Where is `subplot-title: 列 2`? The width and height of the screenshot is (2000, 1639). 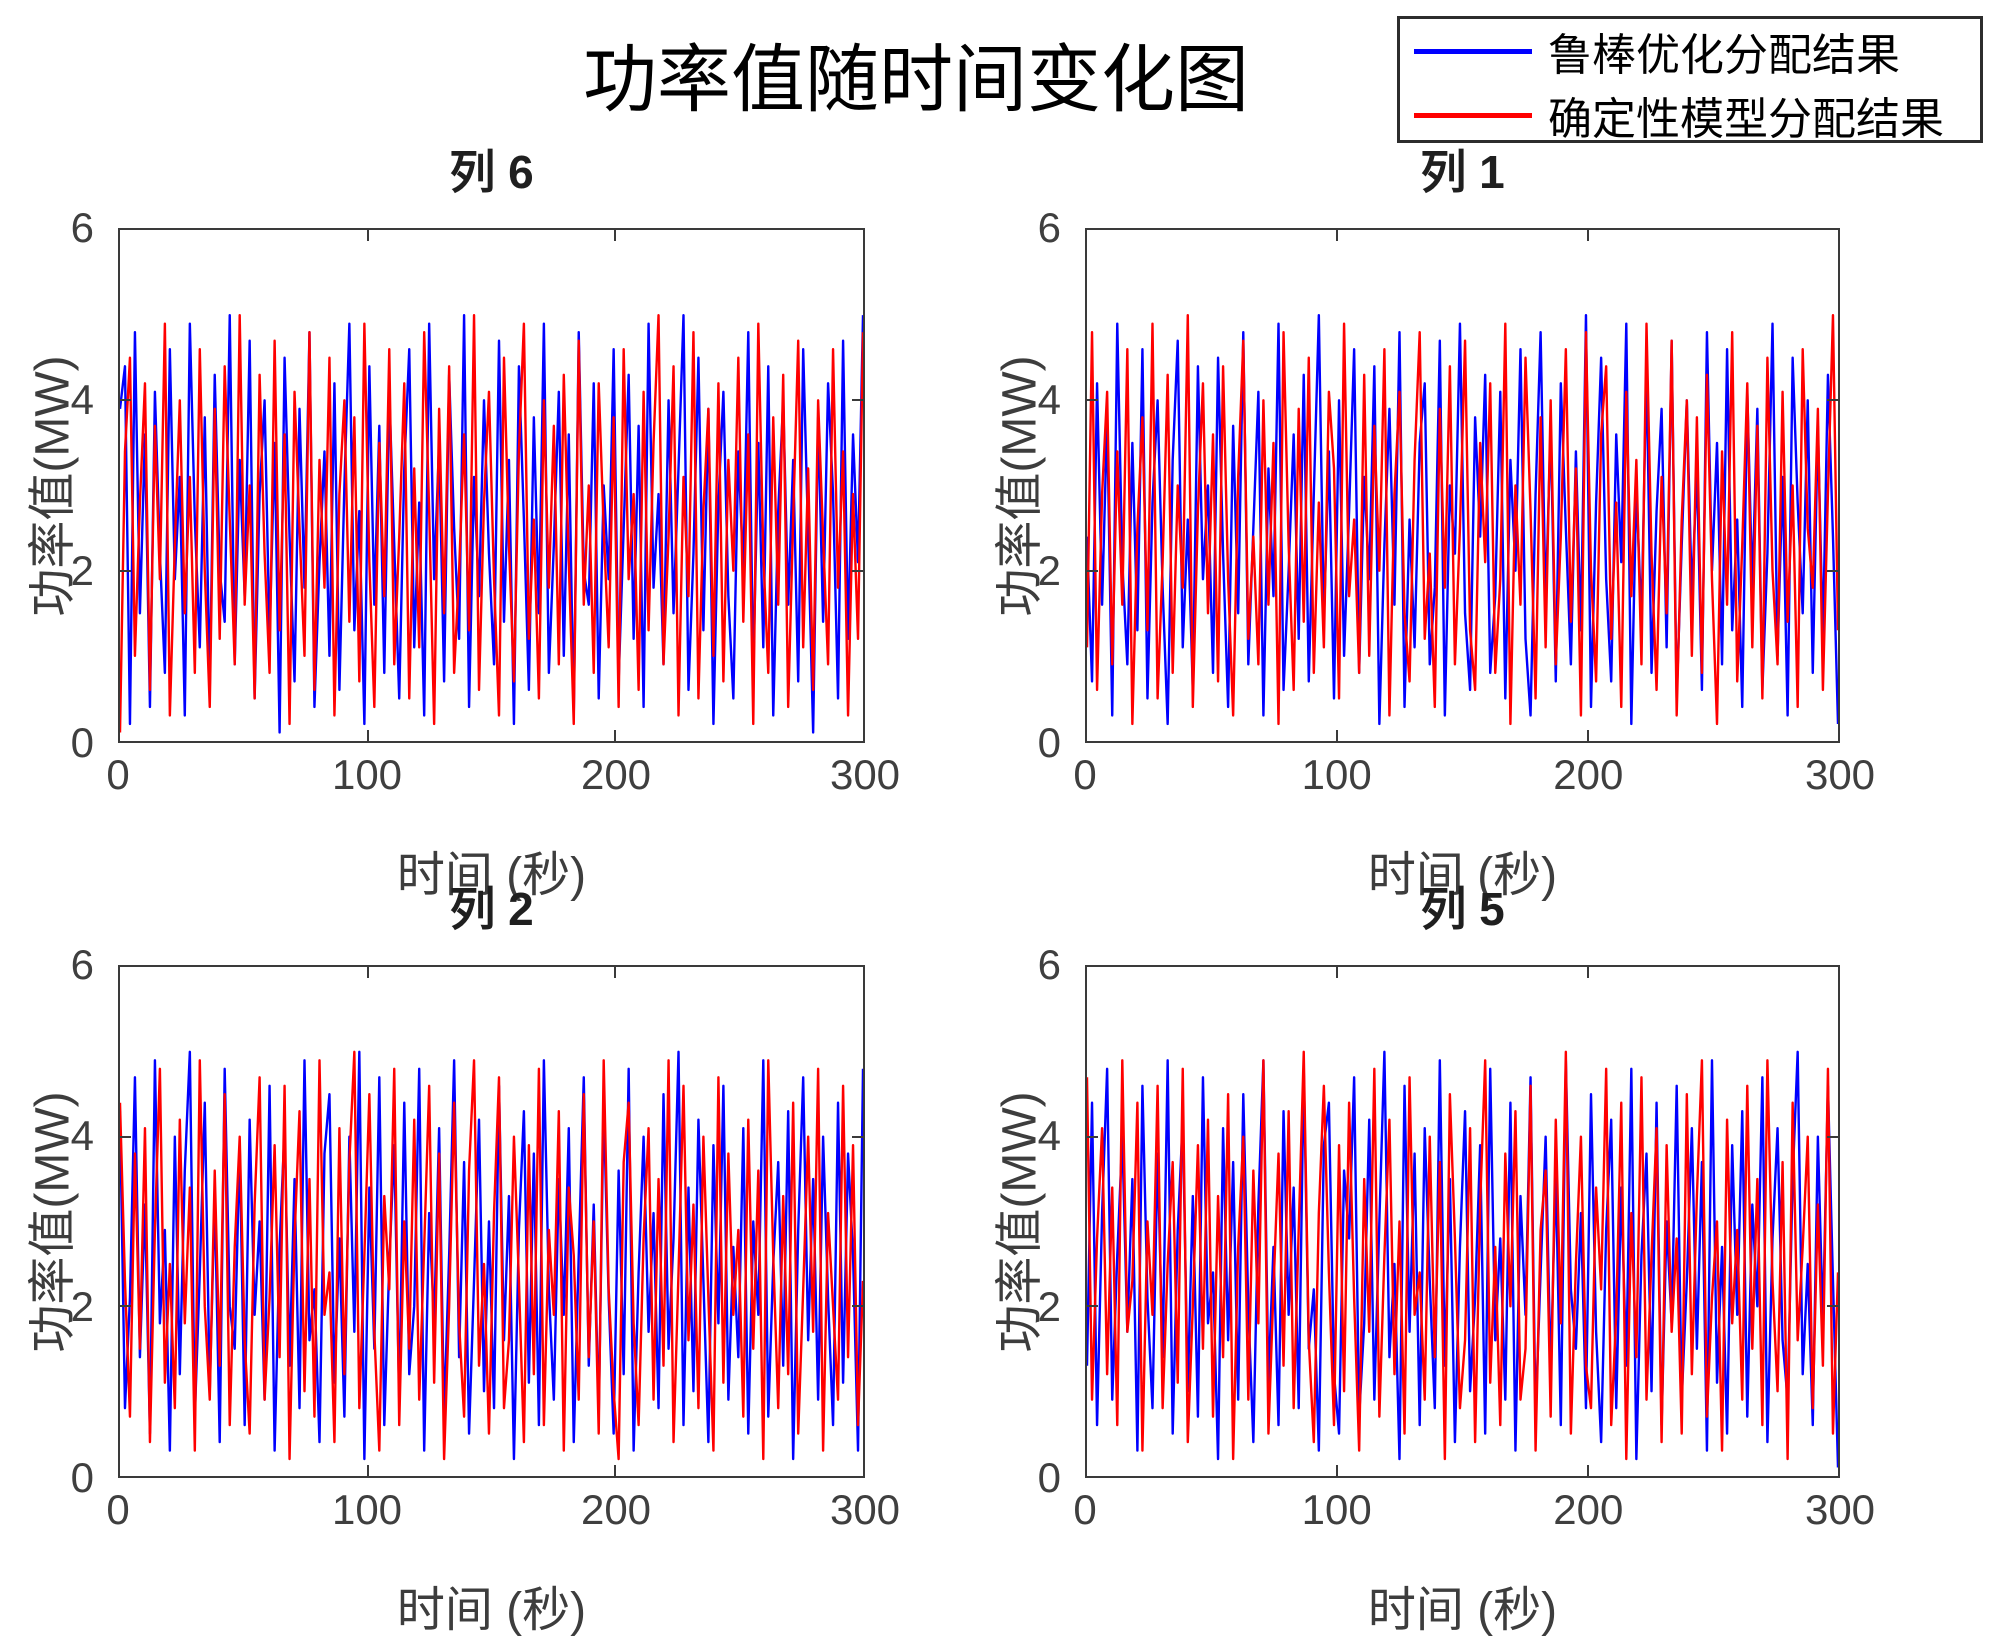
subplot-title: 列 2 is located at coordinates (491, 909).